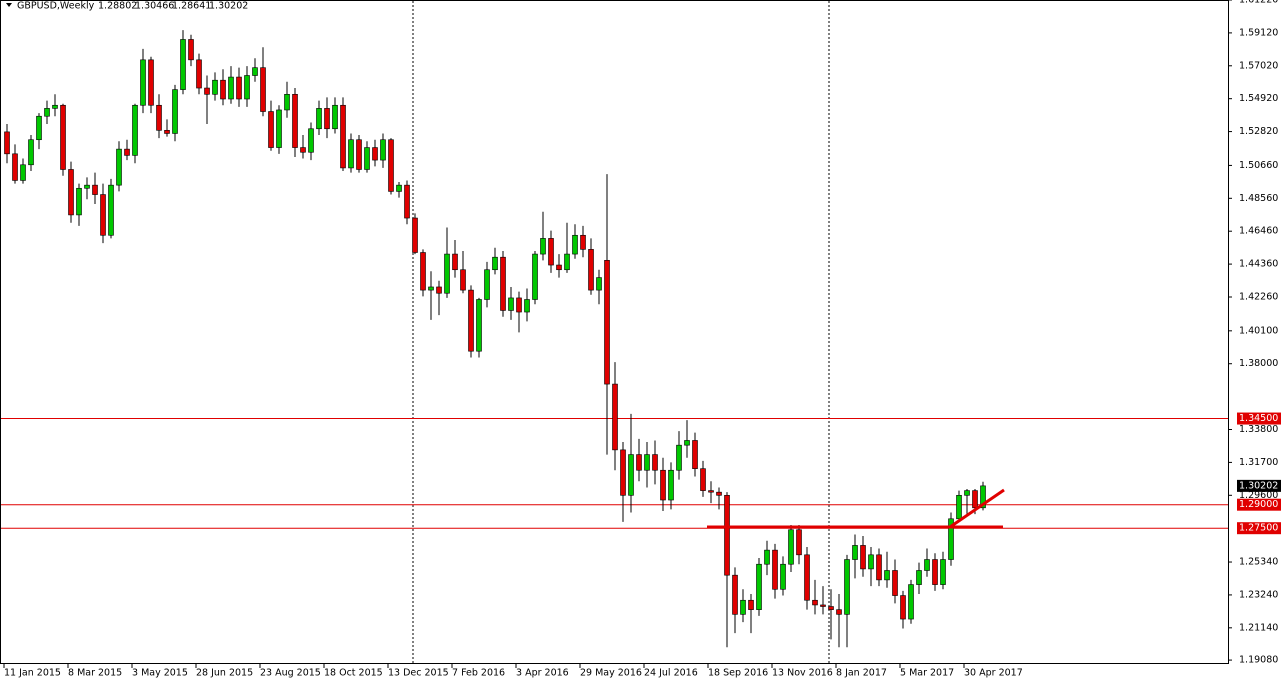  What do you see at coordinates (1258, 485) in the screenshot?
I see `last-price-label: 1.30202` at bounding box center [1258, 485].